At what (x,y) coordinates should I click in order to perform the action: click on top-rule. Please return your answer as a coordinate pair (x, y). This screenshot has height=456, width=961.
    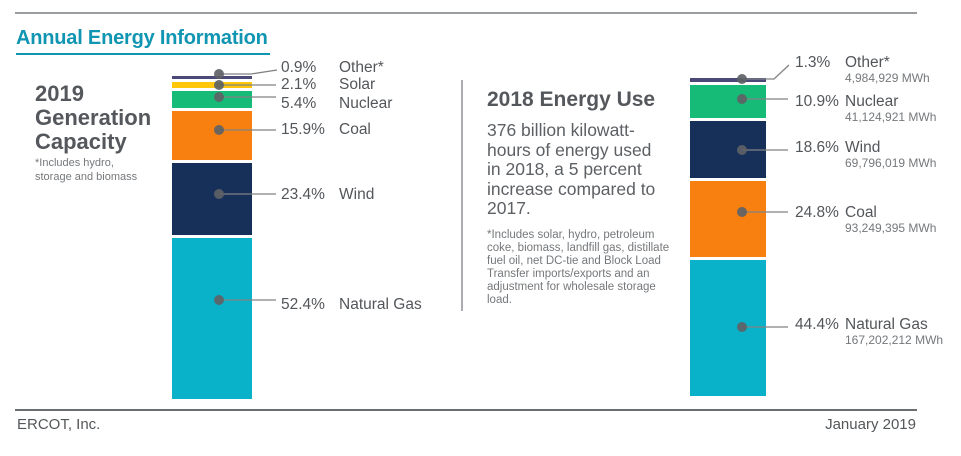
    Looking at the image, I should click on (466, 13).